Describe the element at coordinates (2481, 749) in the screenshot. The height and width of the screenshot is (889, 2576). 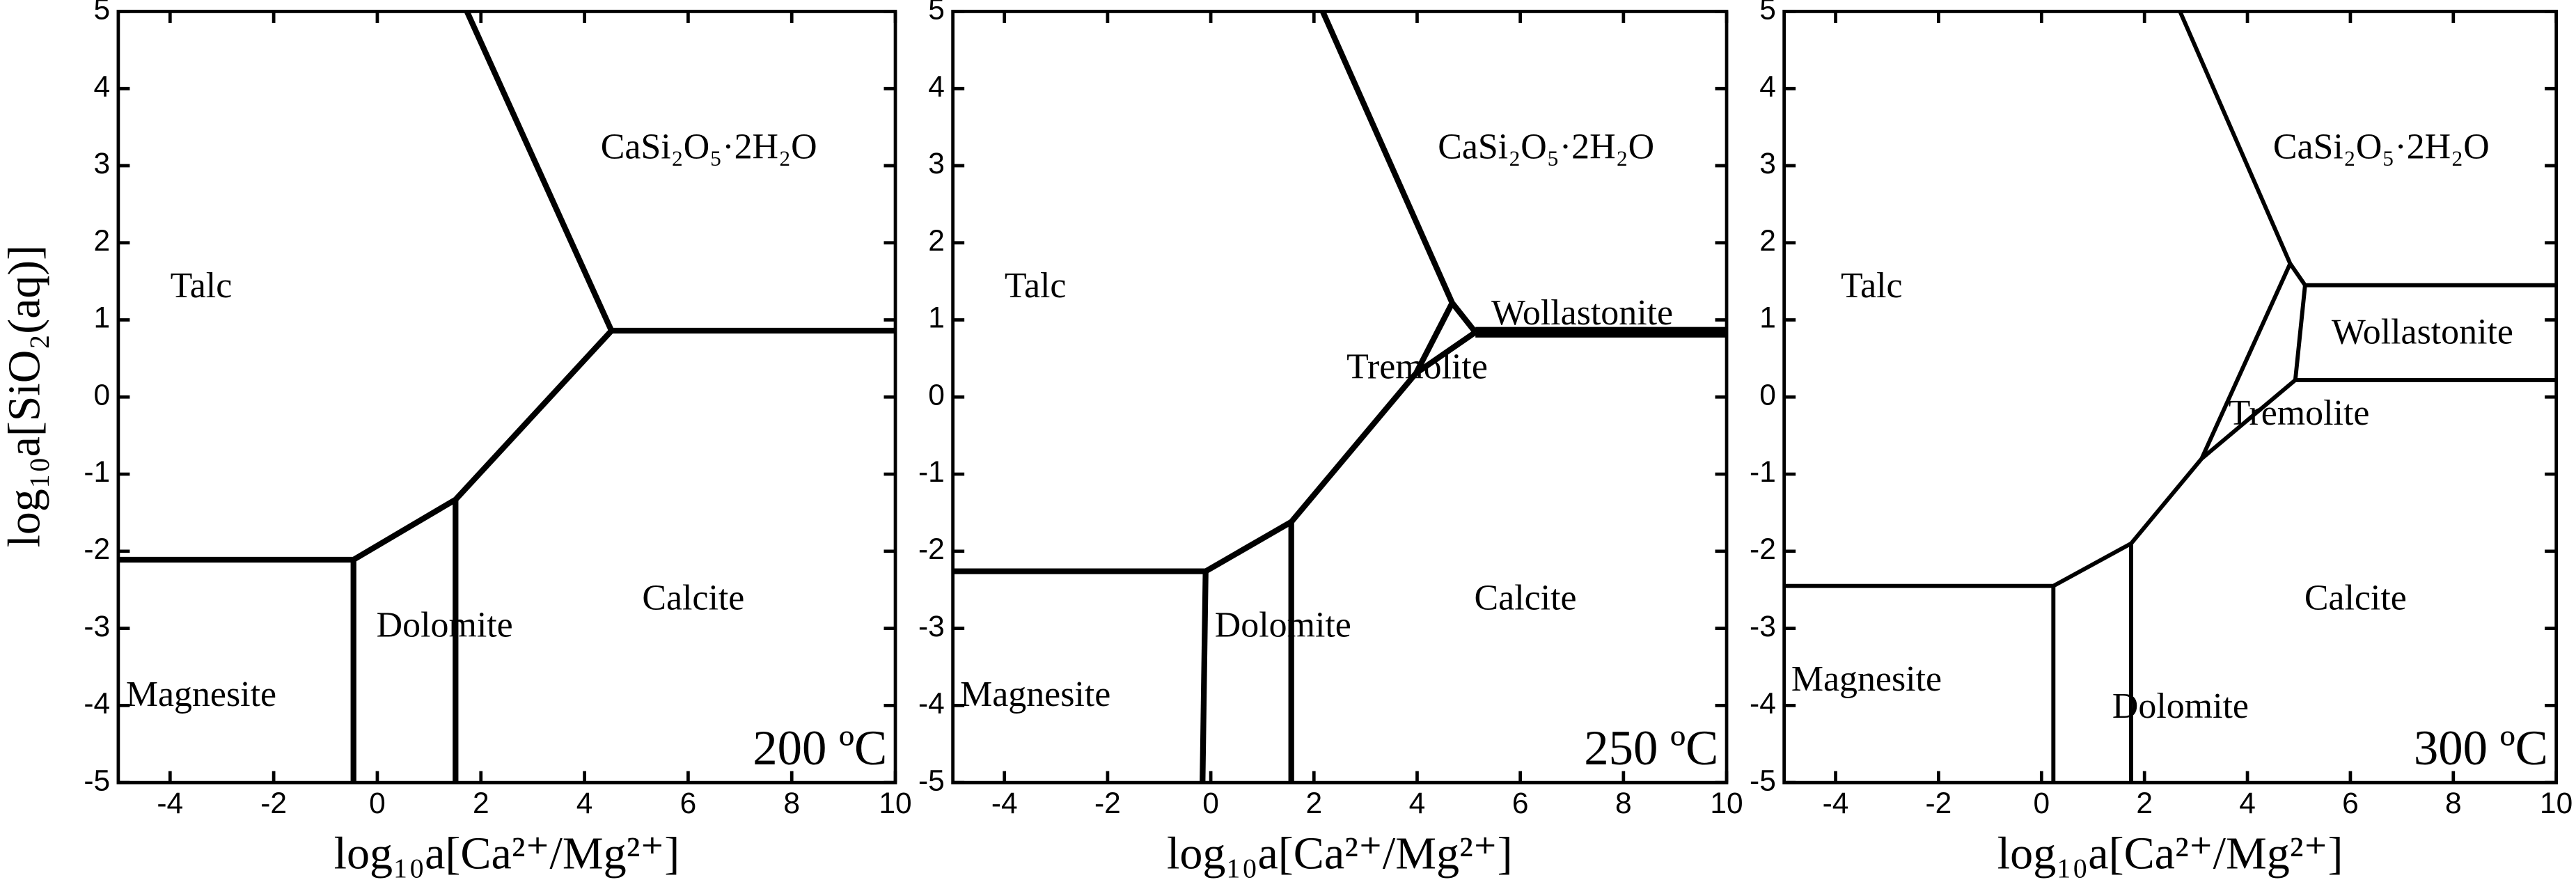
I see `temperature-label: 300 ºC` at that location.